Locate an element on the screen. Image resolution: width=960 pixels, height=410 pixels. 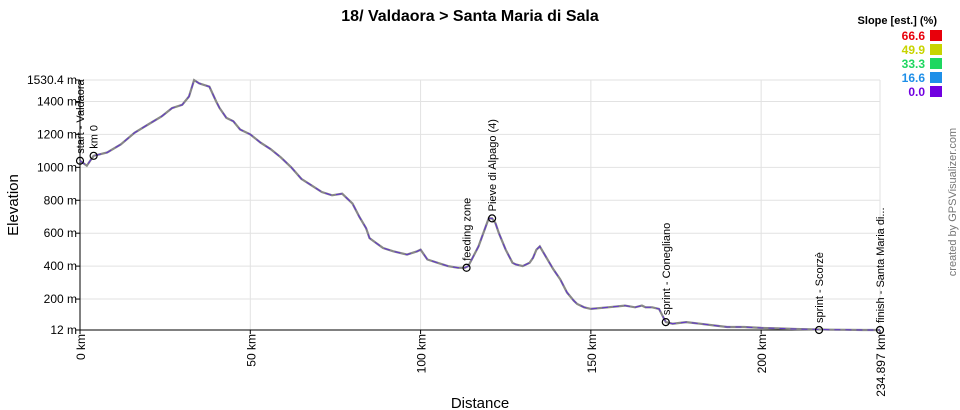
x-axis-label: Distance is located at coordinates (480, 402).